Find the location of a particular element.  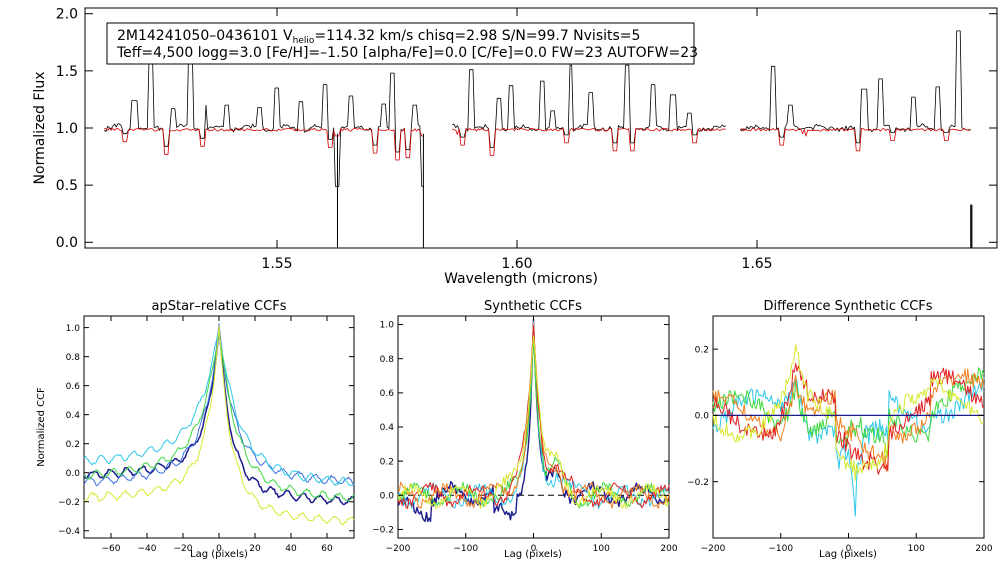

x-tick-label: 1.55 is located at coordinates (276, 264).